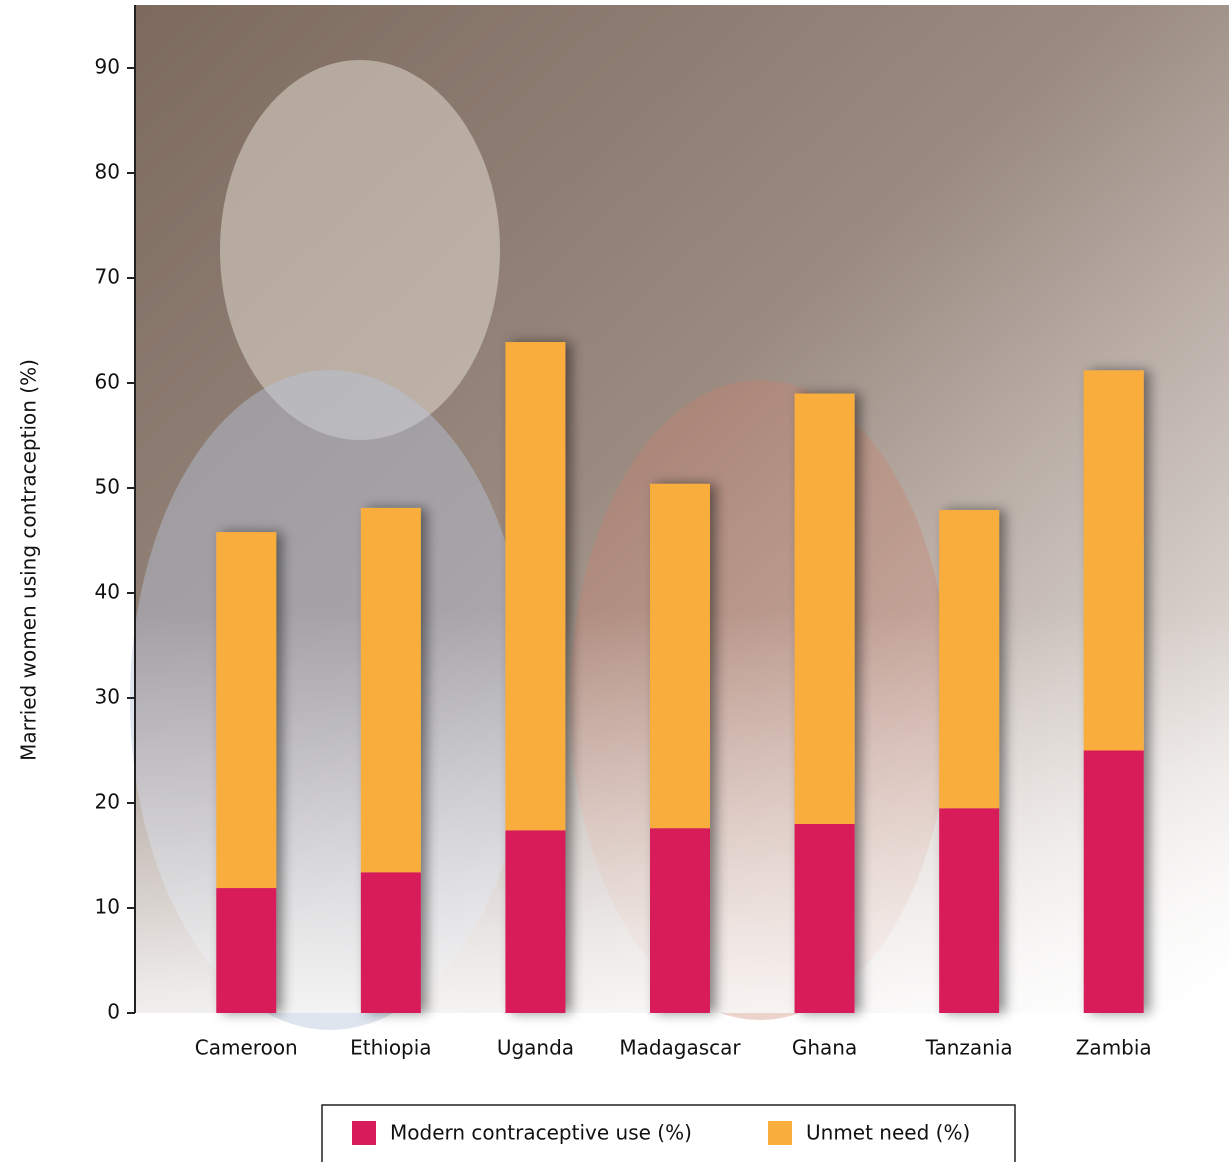 The width and height of the screenshot is (1229, 1162). I want to click on legend-label: Unmet need (%), so click(888, 1133).